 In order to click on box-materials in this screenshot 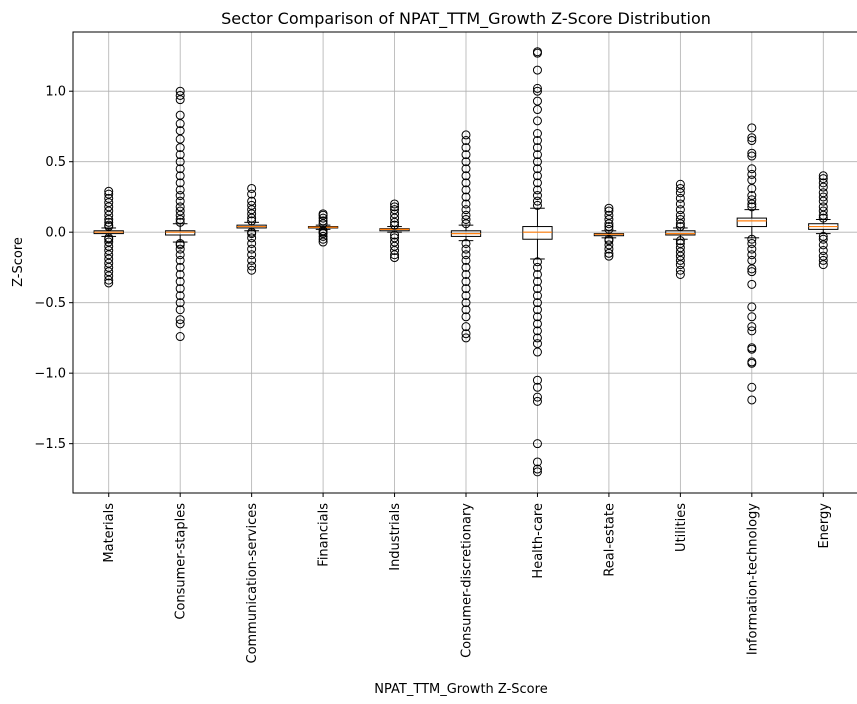, I will do `click(108, 237)`.